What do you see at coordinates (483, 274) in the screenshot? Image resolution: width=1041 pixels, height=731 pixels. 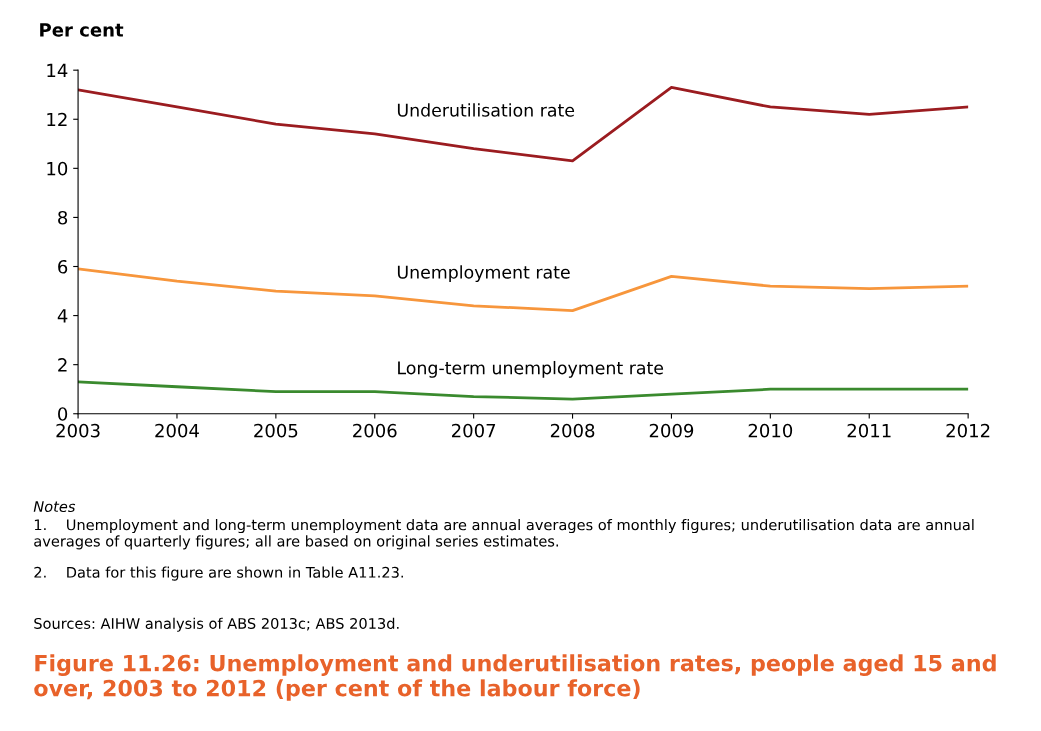 I see `series-label: Unemployment rate` at bounding box center [483, 274].